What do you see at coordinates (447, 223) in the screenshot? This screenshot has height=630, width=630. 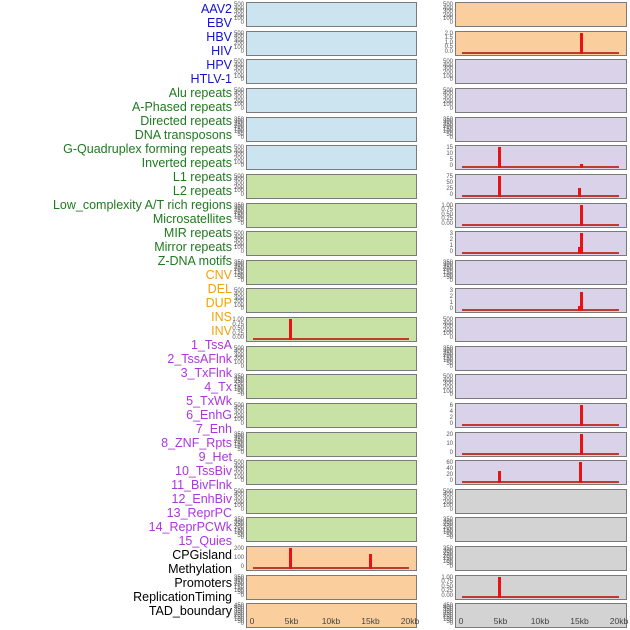 I see `ytick-label: 0.00` at bounding box center [447, 223].